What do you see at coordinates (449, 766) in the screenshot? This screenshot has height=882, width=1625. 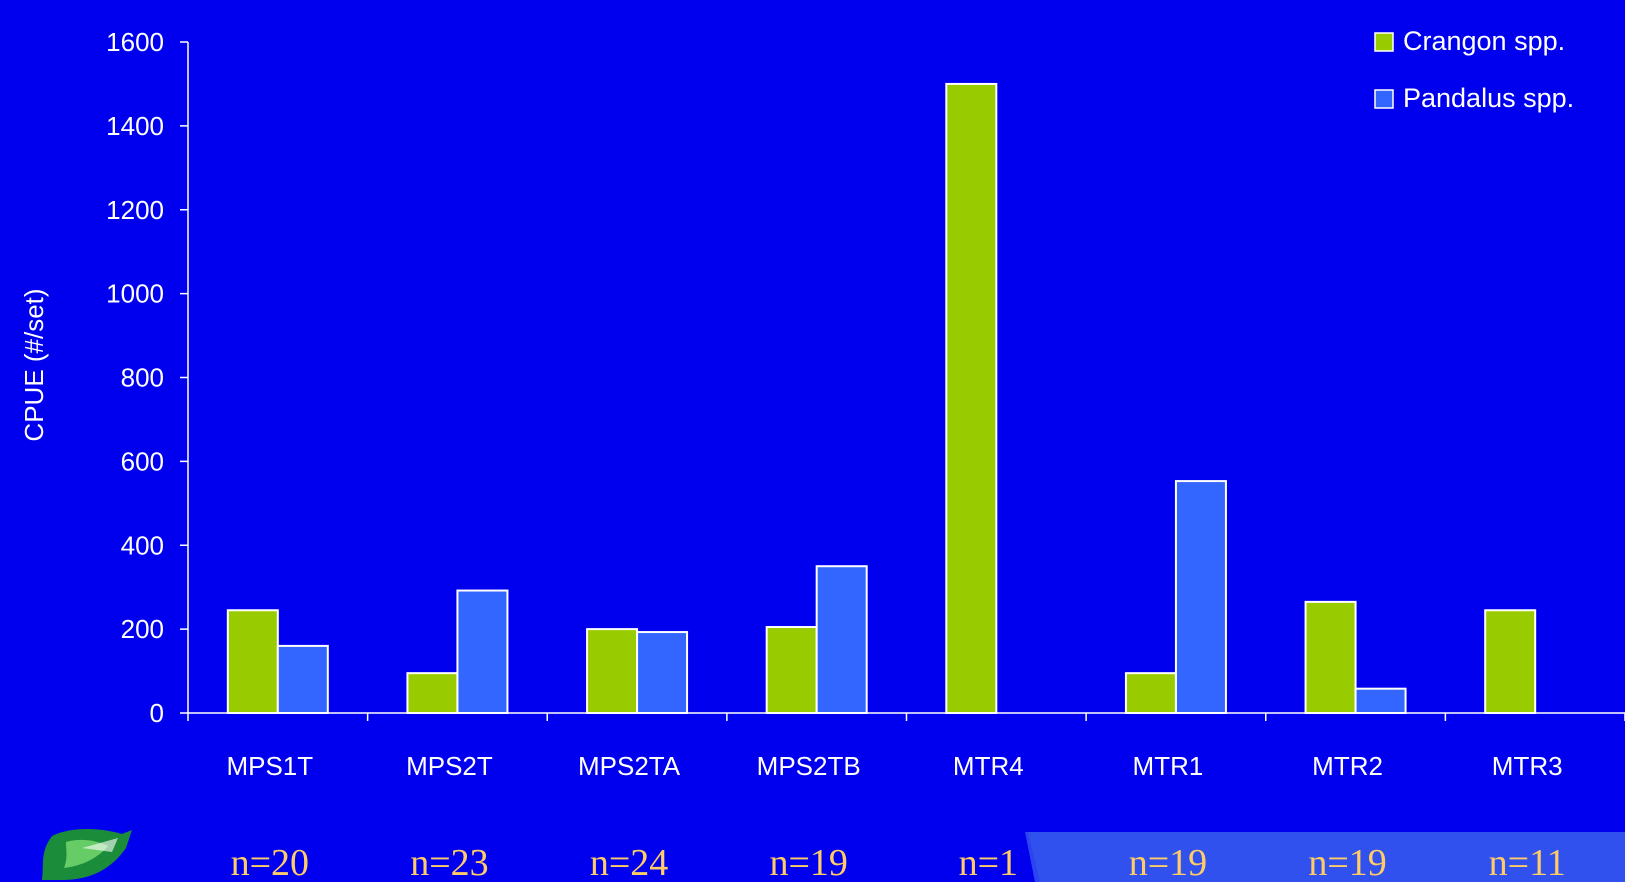 I see `x-tick-label: MPS2T` at bounding box center [449, 766].